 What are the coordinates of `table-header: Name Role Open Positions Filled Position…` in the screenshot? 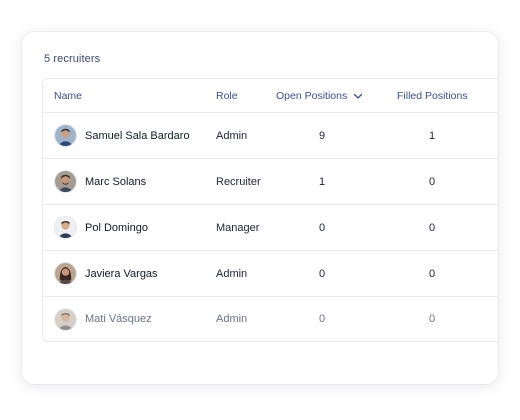 It's located at (270, 96).